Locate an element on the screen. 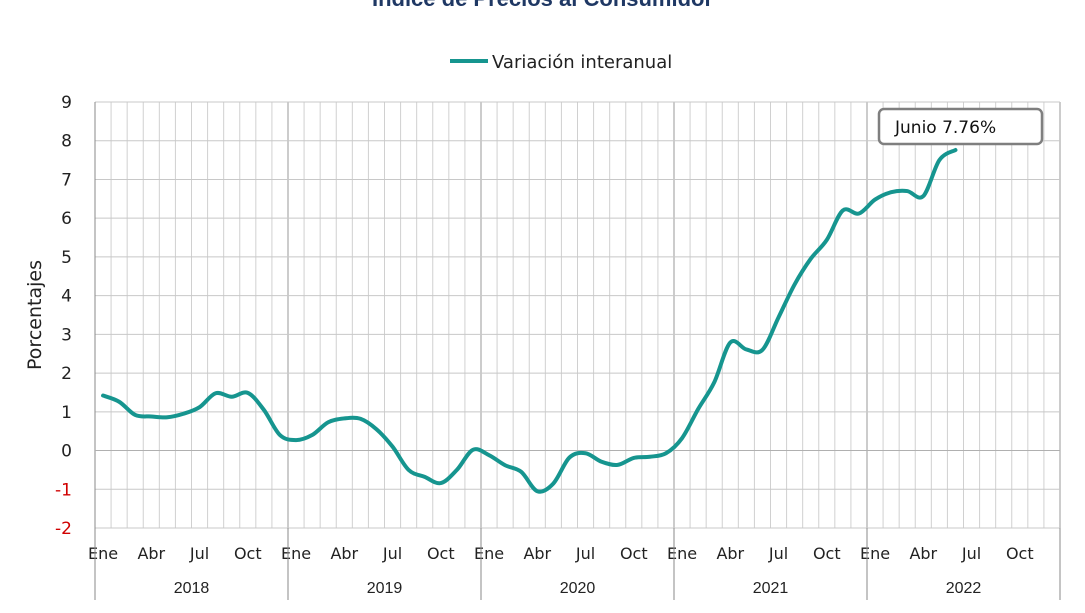 This screenshot has height=613, width=1085. chart-title: Índice de Precios al Consumidor is located at coordinates (542, 6).